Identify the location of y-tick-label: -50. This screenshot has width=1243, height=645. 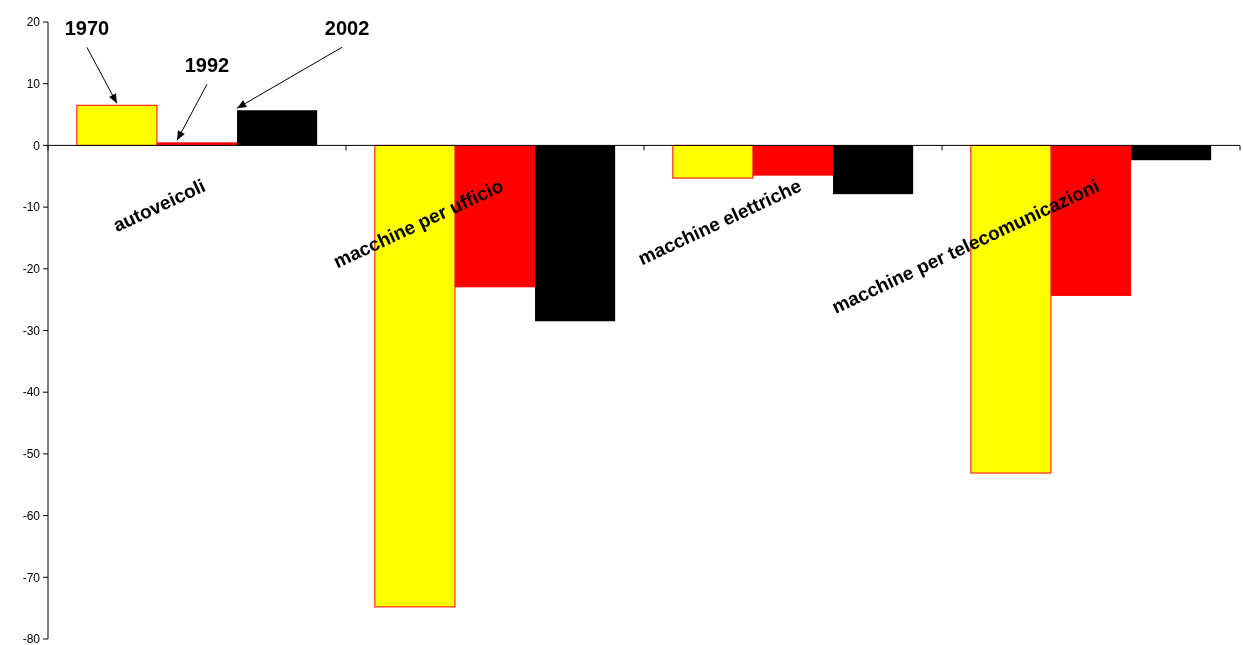
(31, 454).